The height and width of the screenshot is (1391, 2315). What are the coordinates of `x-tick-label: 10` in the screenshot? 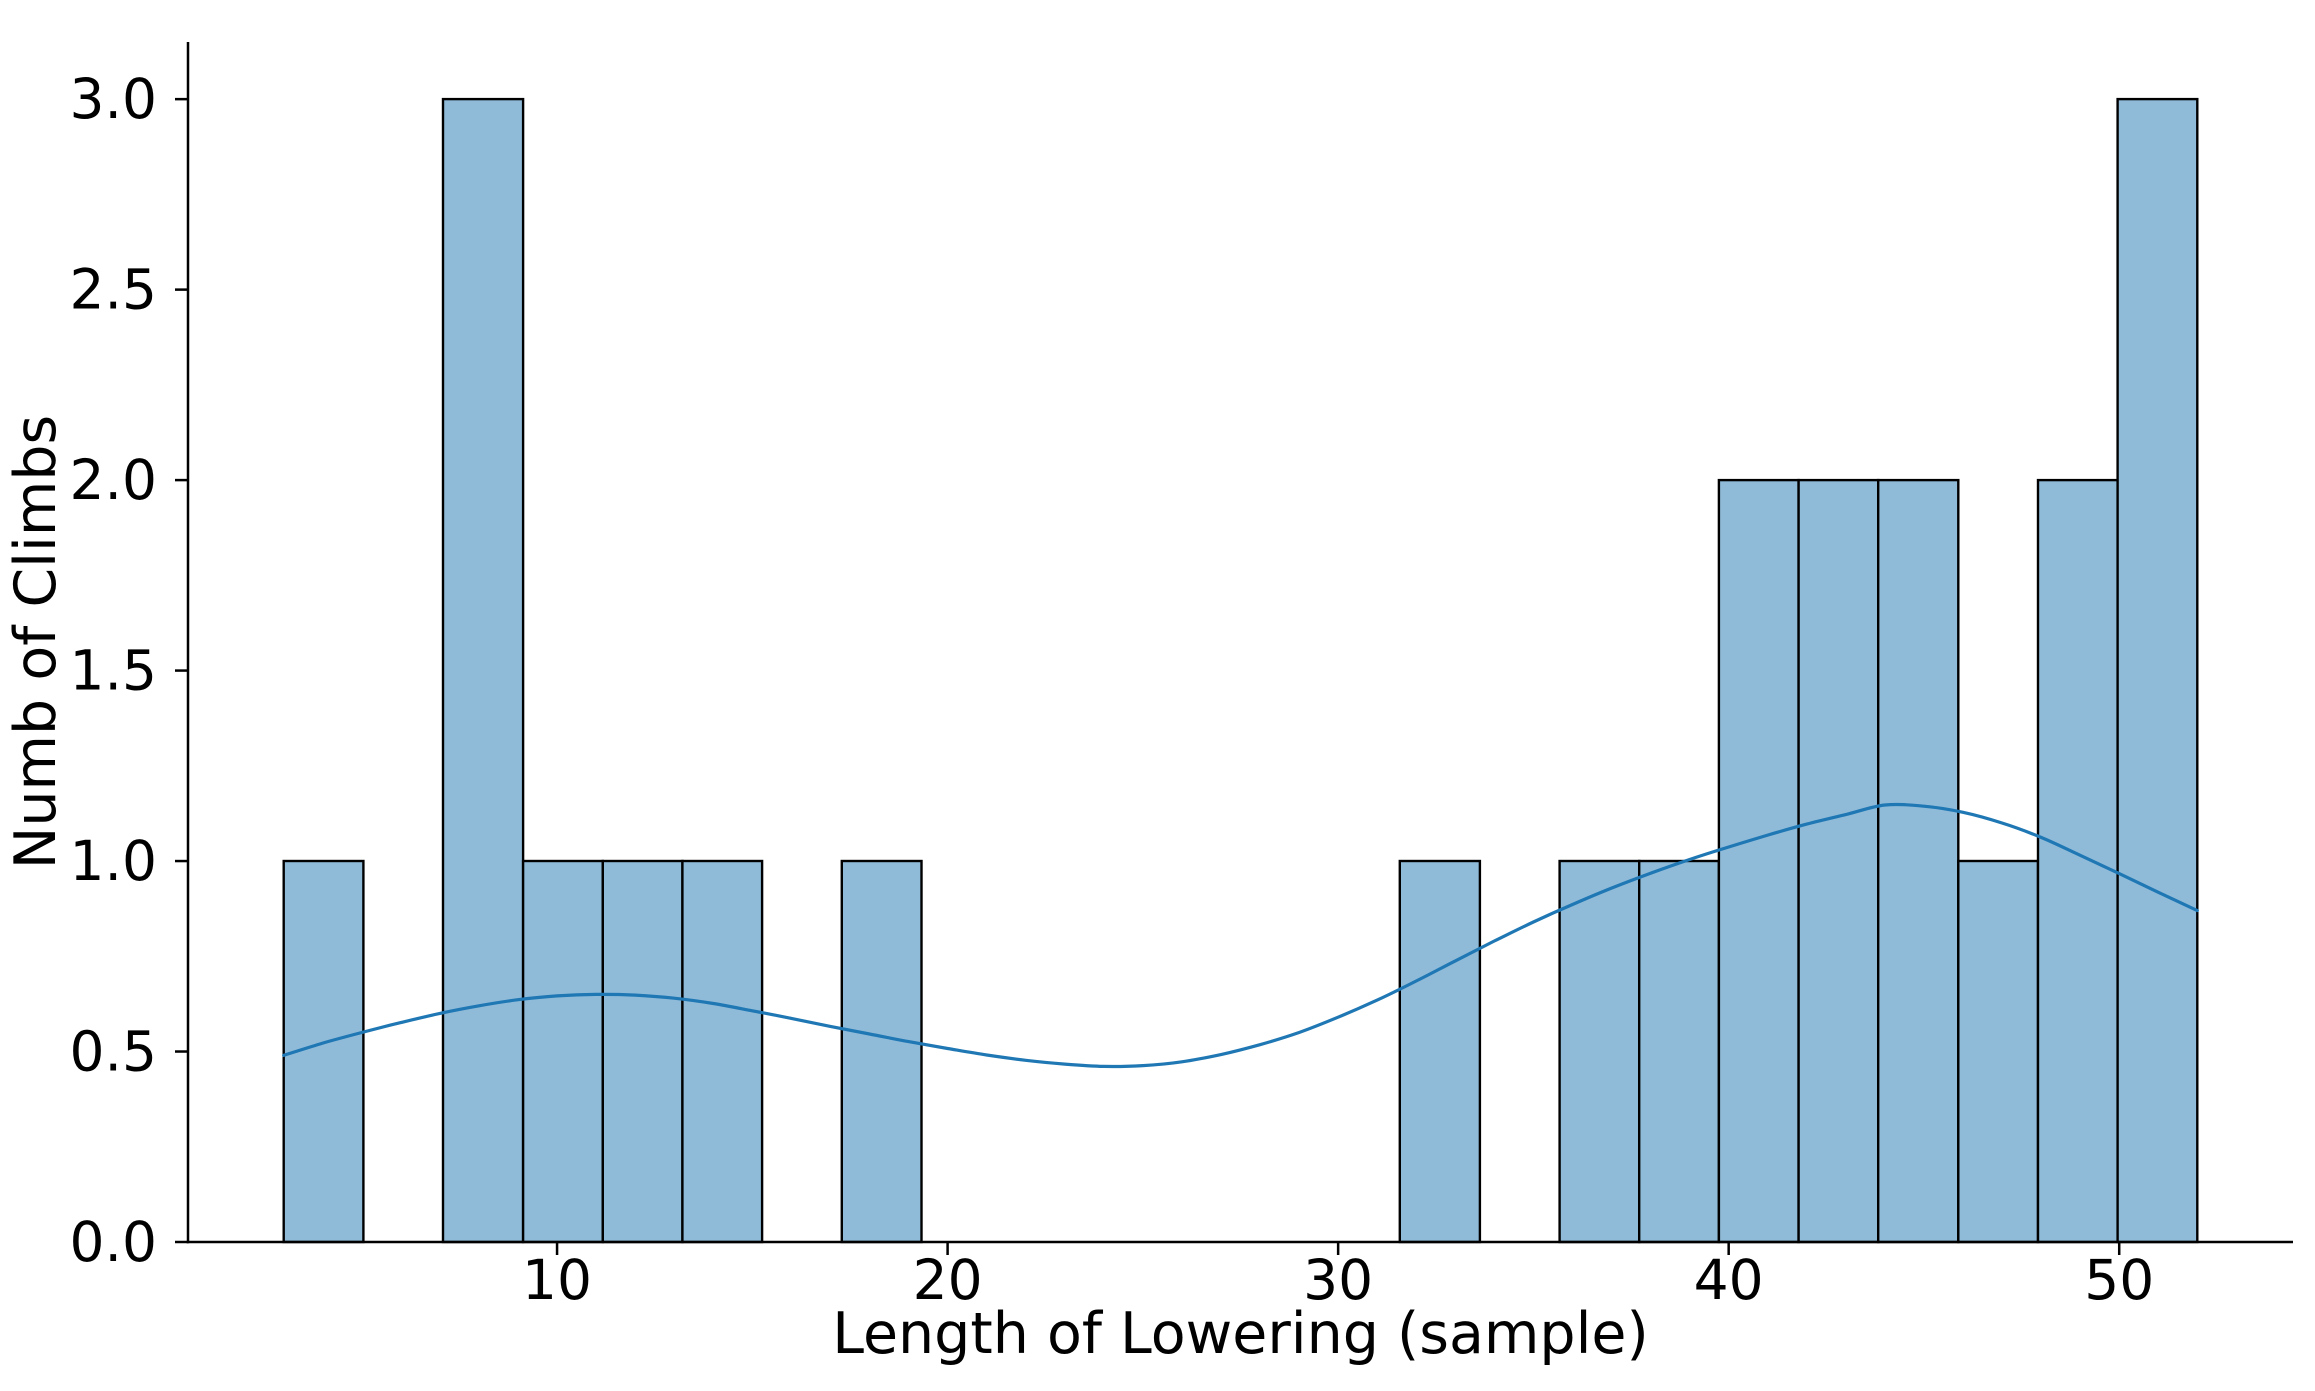 It's located at (557, 1280).